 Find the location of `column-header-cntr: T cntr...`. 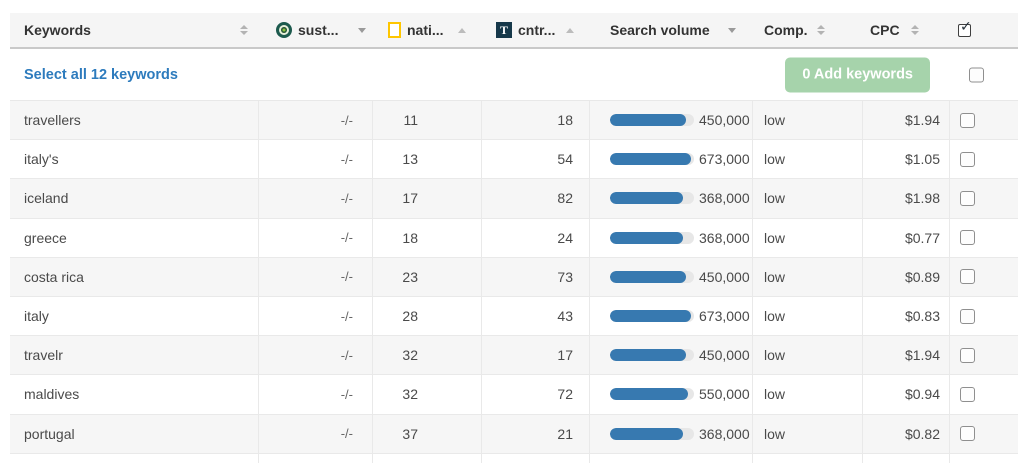

column-header-cntr: T cntr... is located at coordinates (536, 30).